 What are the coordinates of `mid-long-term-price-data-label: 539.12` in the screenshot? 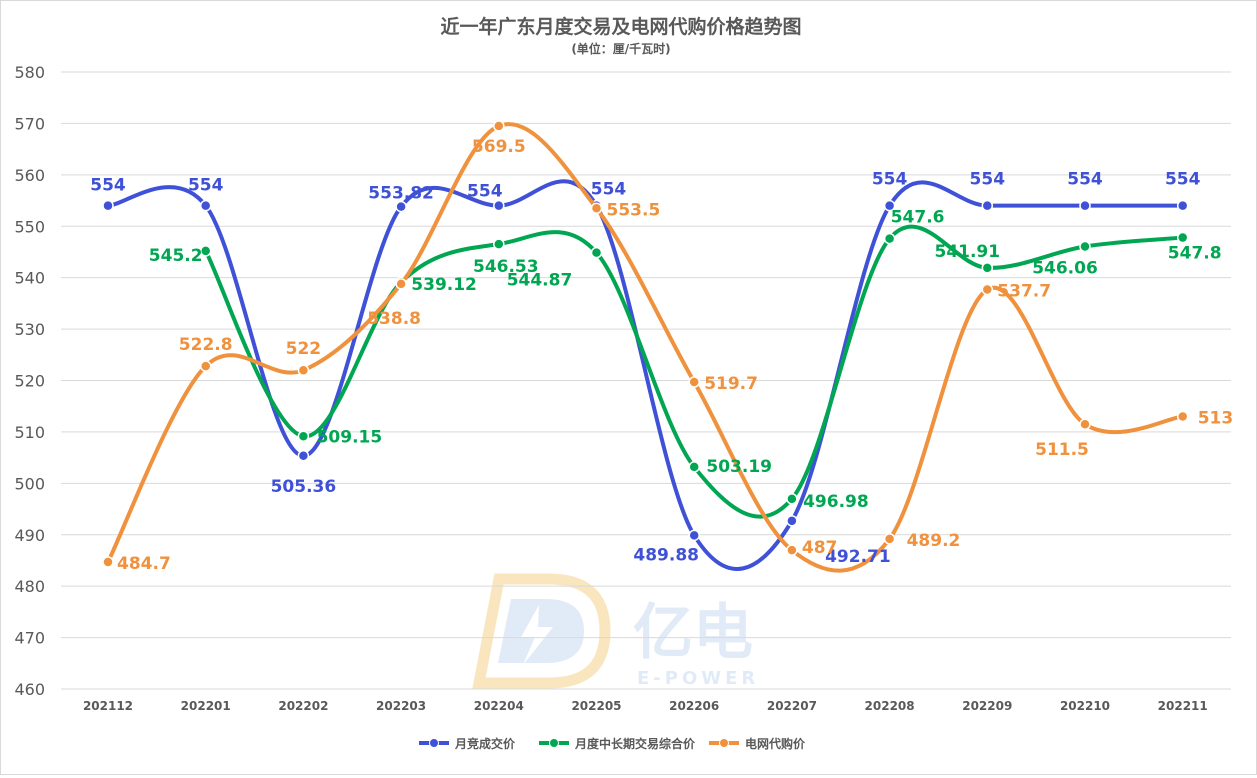 It's located at (444, 285).